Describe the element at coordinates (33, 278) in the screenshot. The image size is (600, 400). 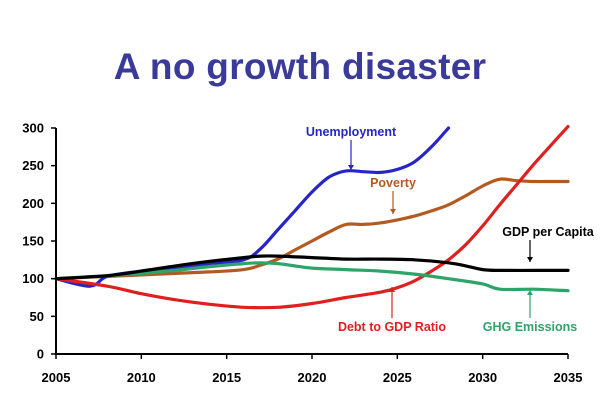
I see `y-tick-label: 100` at that location.